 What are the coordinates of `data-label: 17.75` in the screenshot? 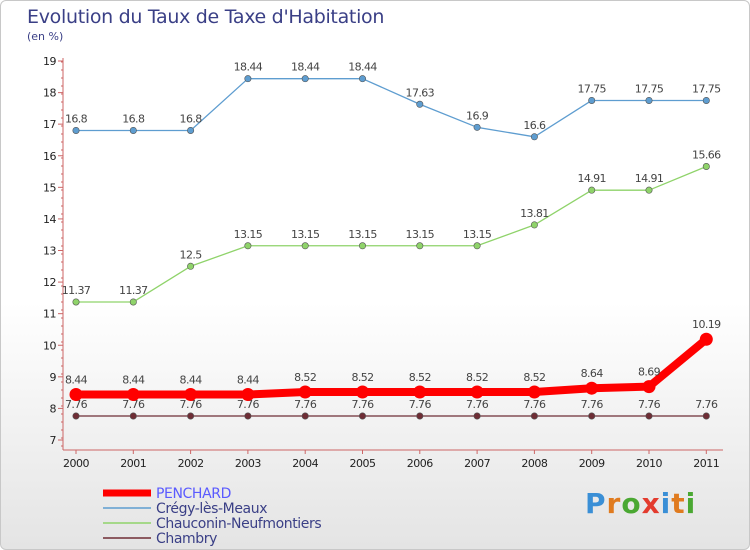 It's located at (591, 88).